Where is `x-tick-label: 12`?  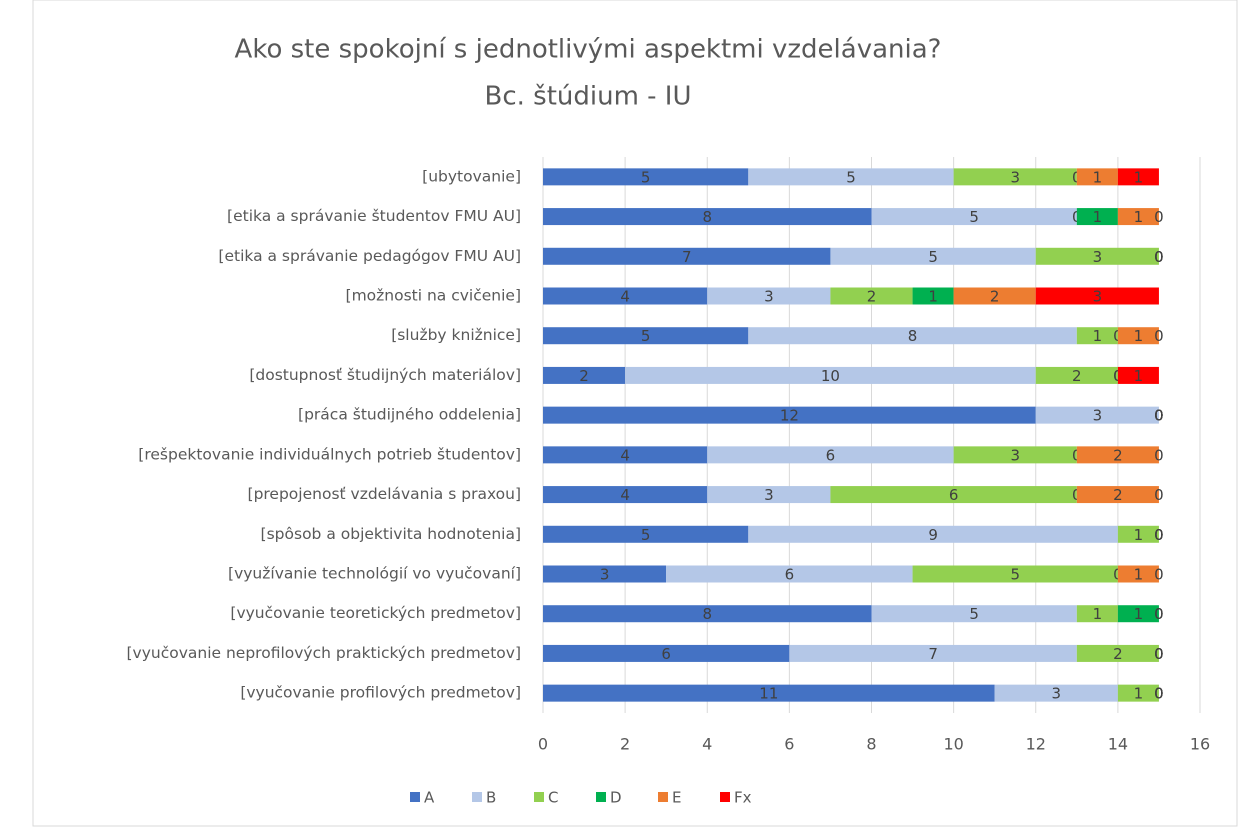 x-tick-label: 12 is located at coordinates (1036, 744).